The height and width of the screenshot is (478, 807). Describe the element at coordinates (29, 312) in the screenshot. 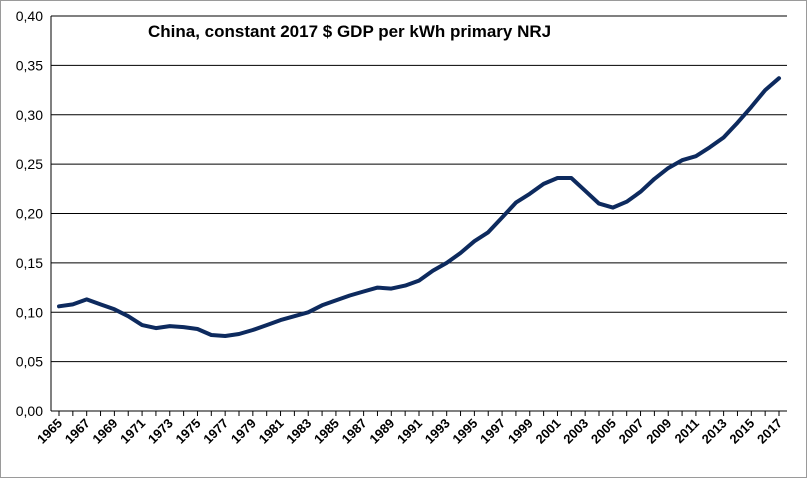

I see `y-tick-label: 0,10` at that location.